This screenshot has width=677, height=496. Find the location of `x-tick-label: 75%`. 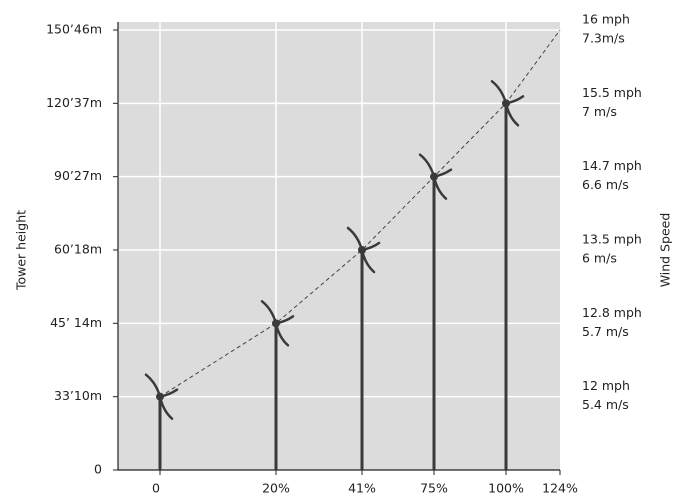

x-tick-label: 75% is located at coordinates (434, 488).